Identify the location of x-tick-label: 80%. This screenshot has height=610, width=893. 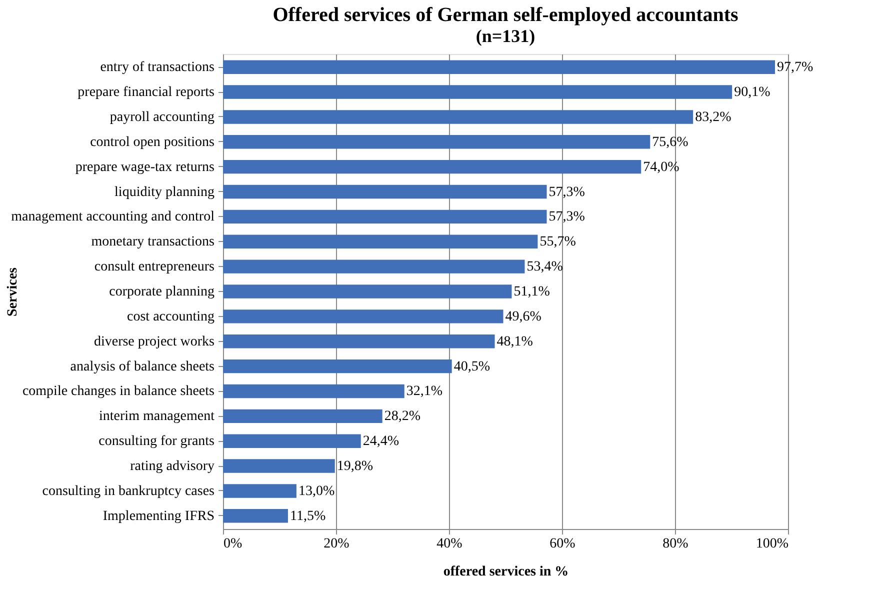
(675, 544).